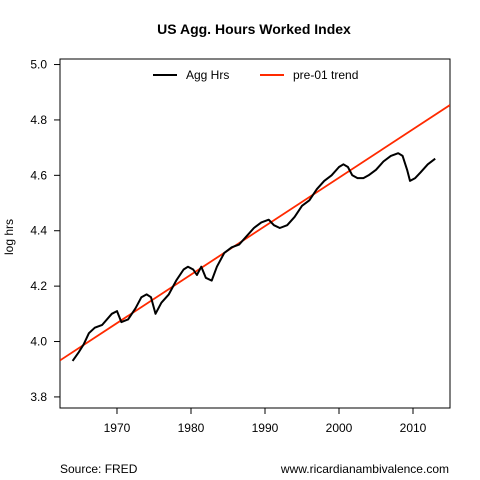 This screenshot has height=480, width=480. I want to click on legend-label: Agg Hrs, so click(207, 75).